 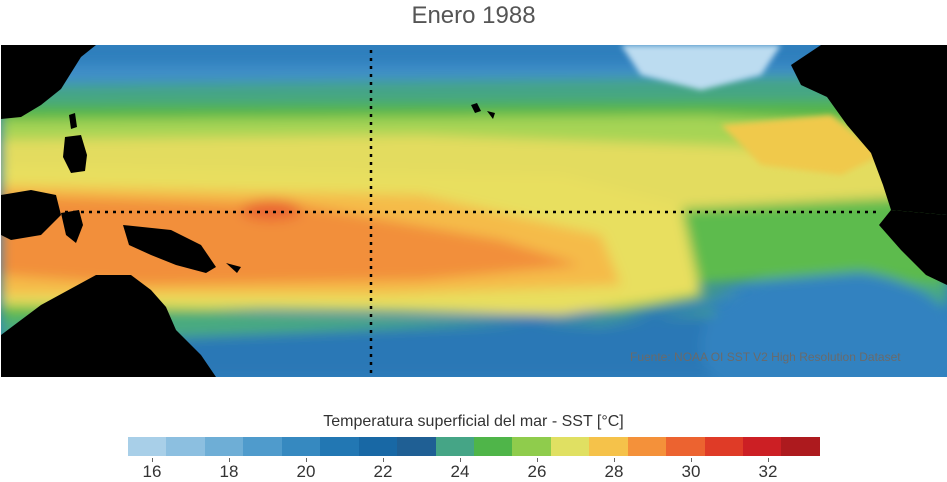 I want to click on warm-pool-orange, so click(x=291, y=240).